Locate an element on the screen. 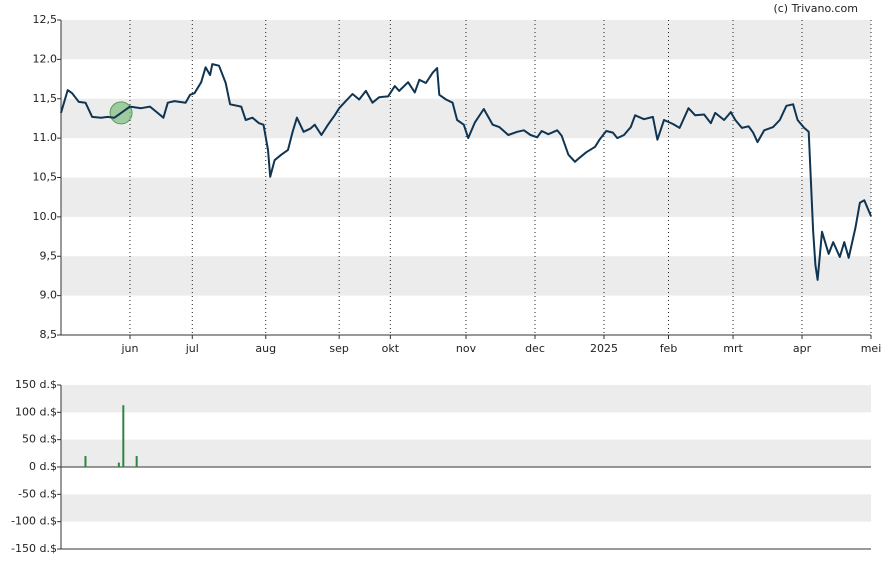  y-tick-label: 8,5 is located at coordinates (49, 334).